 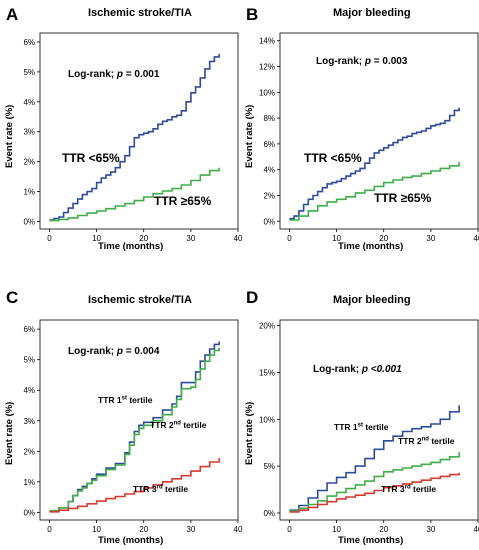 I want to click on panel-c-x-ticks: 0 10 20 30 40, so click(x=145, y=527).